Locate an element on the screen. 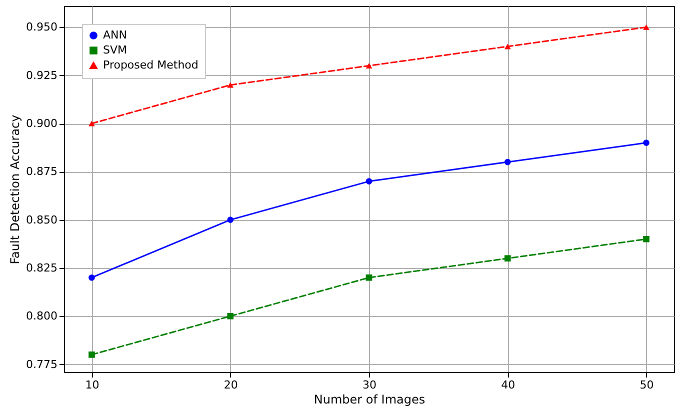 Image resolution: width=682 pixels, height=411 pixels. x-tick-label: 20 is located at coordinates (231, 385).